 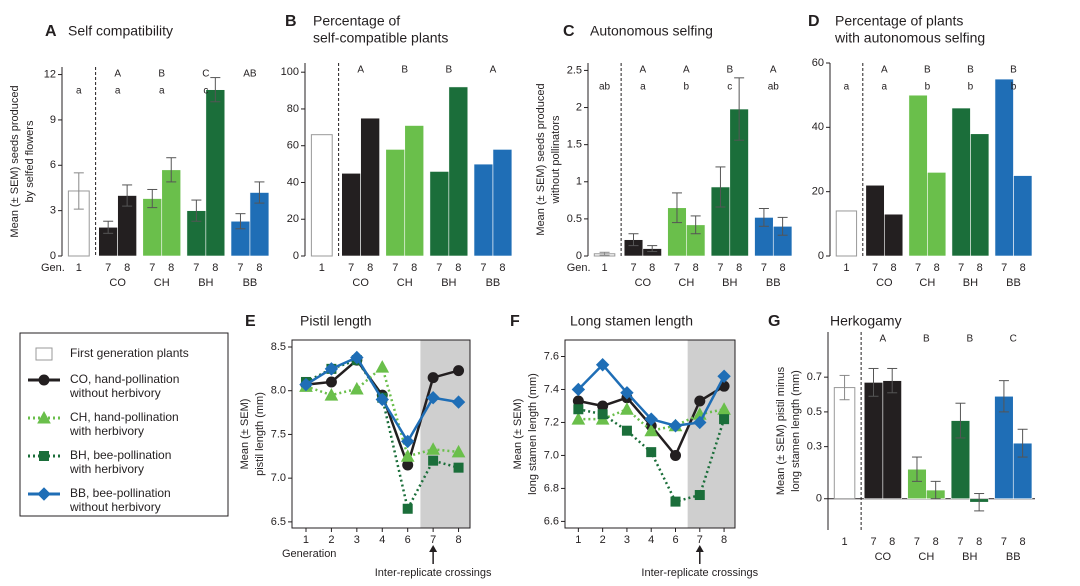 I want to click on y-tick-label: 7.4, so click(x=551, y=389).